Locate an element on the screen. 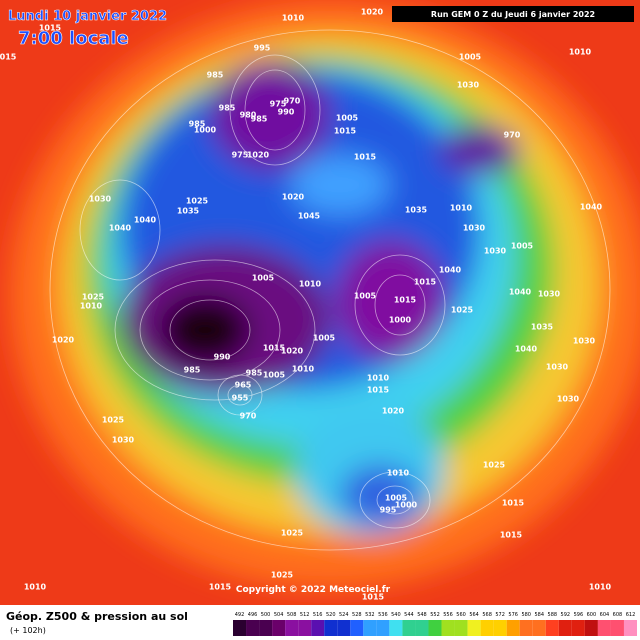 This screenshot has height=640, width=640. valid-date: Lundi 10 janvier 2022 is located at coordinates (87, 16).